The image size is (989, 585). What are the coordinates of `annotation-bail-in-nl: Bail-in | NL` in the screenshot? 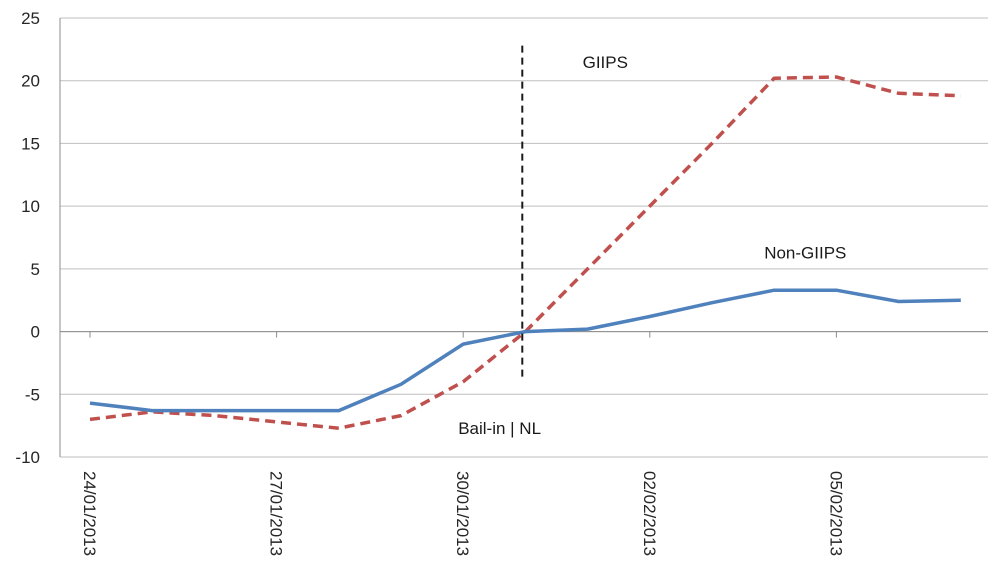 It's located at (499, 428).